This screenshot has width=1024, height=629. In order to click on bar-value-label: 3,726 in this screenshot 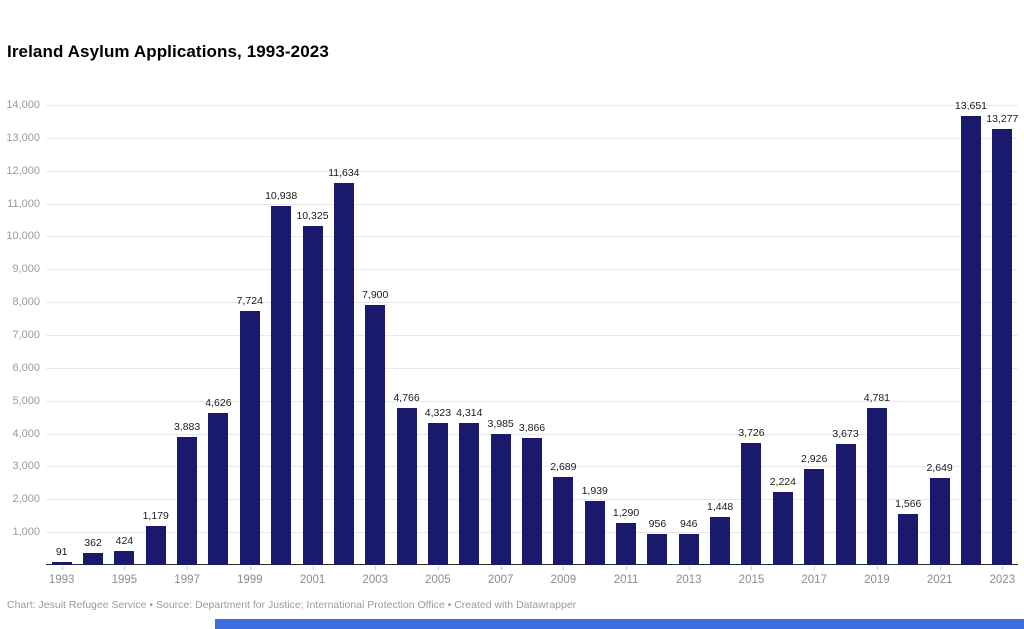, I will do `click(751, 432)`.